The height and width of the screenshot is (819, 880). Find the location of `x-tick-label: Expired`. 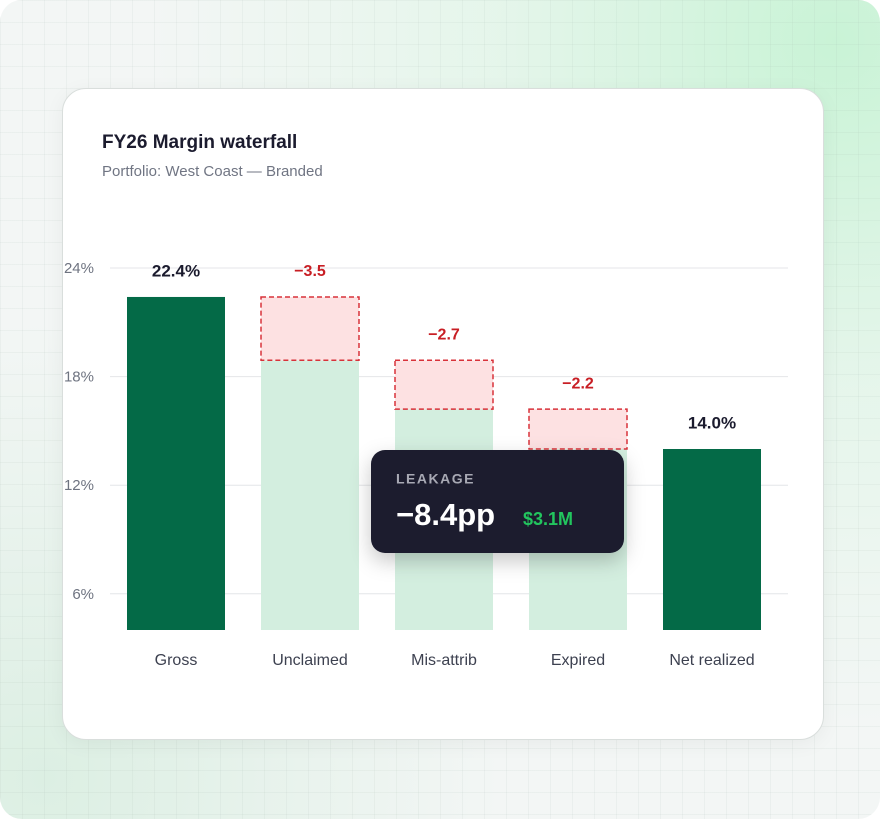

x-tick-label: Expired is located at coordinates (578, 660).